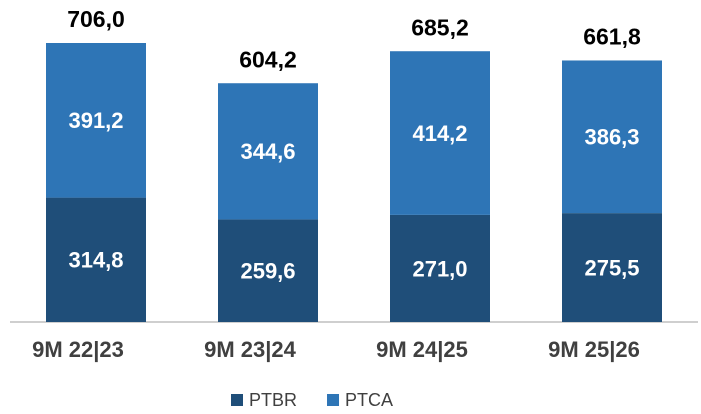  I want to click on x-tick-label: 9M 25|26, so click(594, 349).